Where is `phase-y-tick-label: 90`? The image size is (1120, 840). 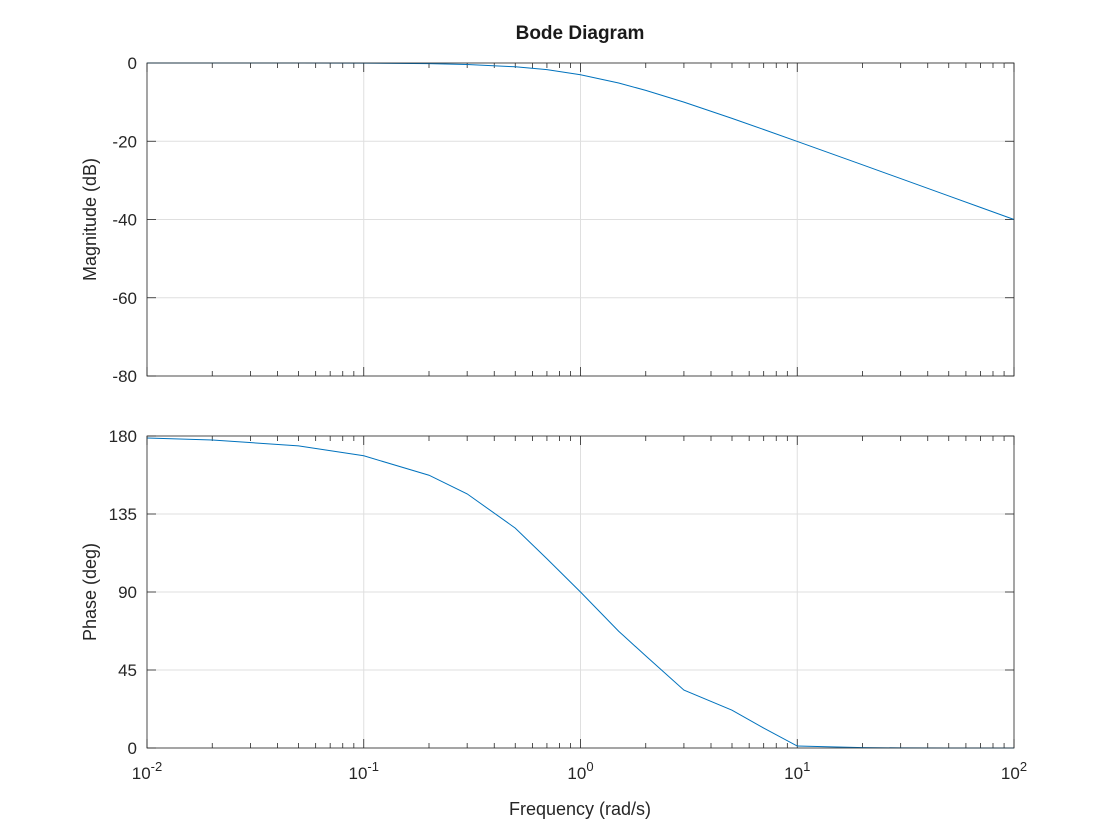
phase-y-tick-label: 90 is located at coordinates (127, 592).